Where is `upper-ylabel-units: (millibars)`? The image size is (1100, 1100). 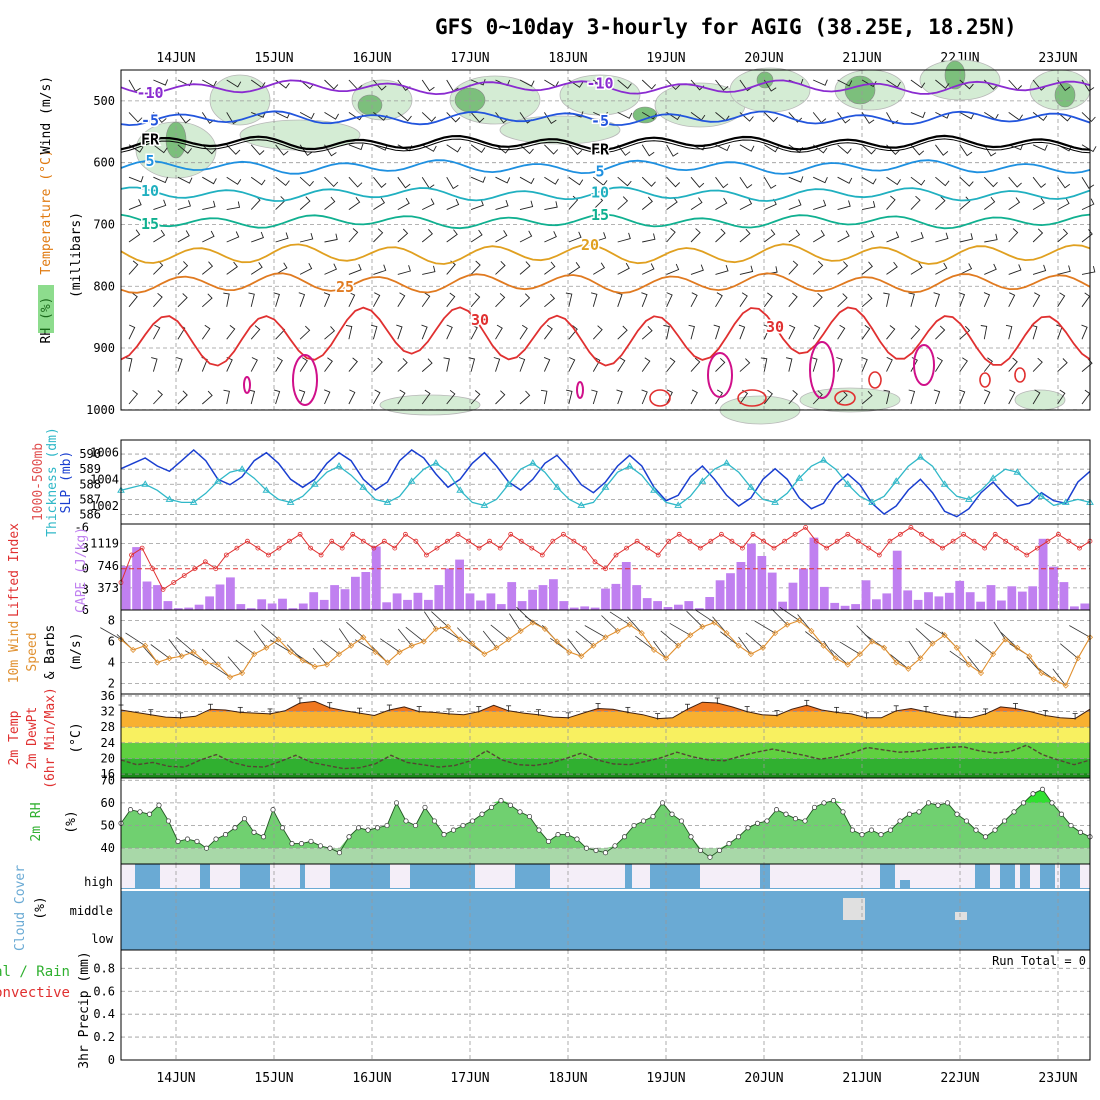
upper-ylabel-units: (millibars) is located at coordinates (76, 255).